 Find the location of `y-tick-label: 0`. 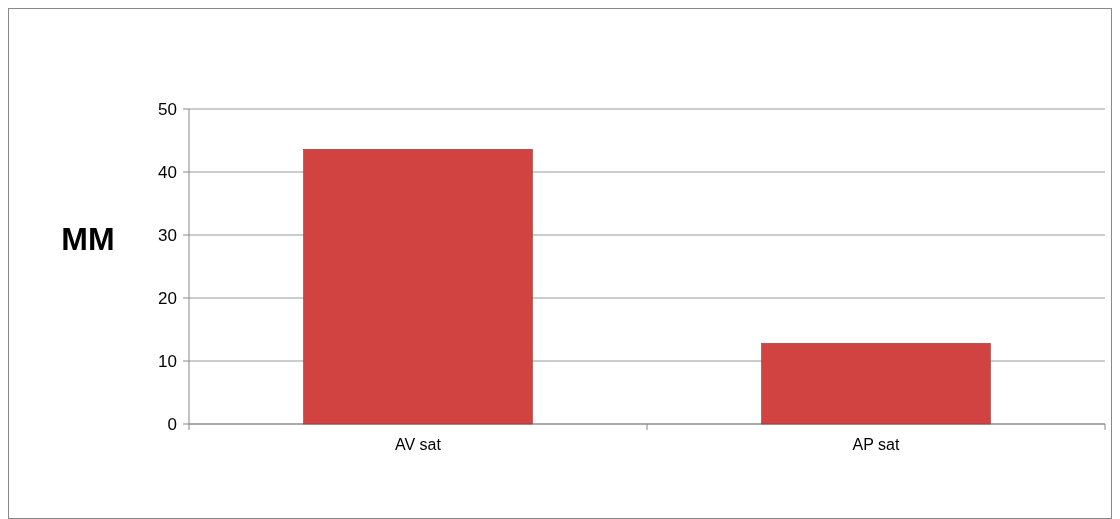

y-tick-label: 0 is located at coordinates (172, 424).